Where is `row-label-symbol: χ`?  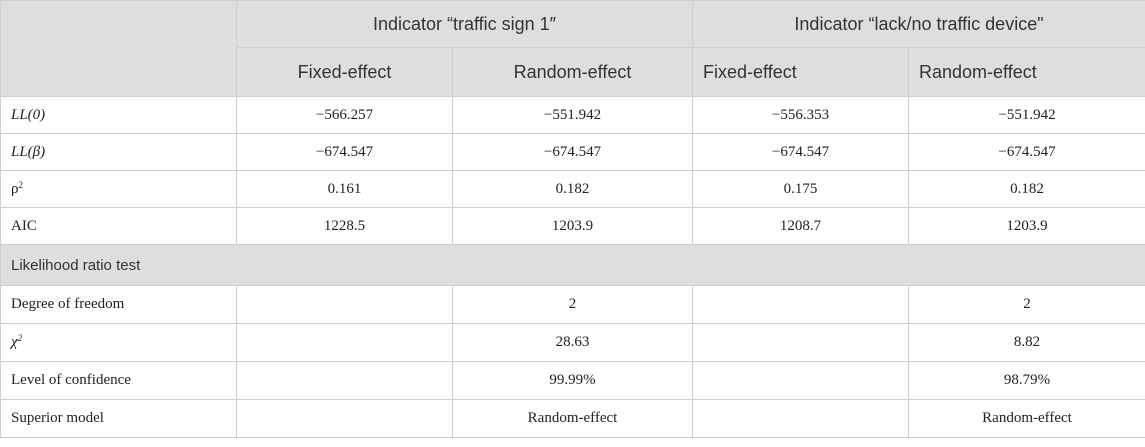 row-label-symbol: χ is located at coordinates (14, 342).